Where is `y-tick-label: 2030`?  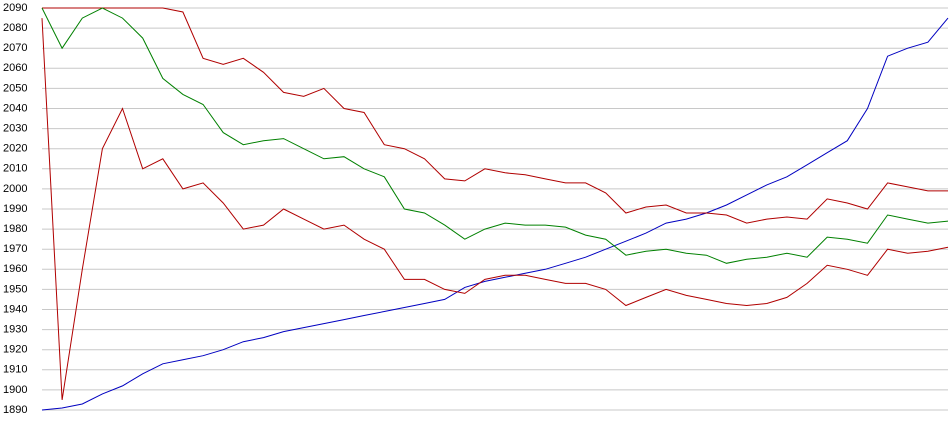
y-tick-label: 2030 is located at coordinates (15, 129).